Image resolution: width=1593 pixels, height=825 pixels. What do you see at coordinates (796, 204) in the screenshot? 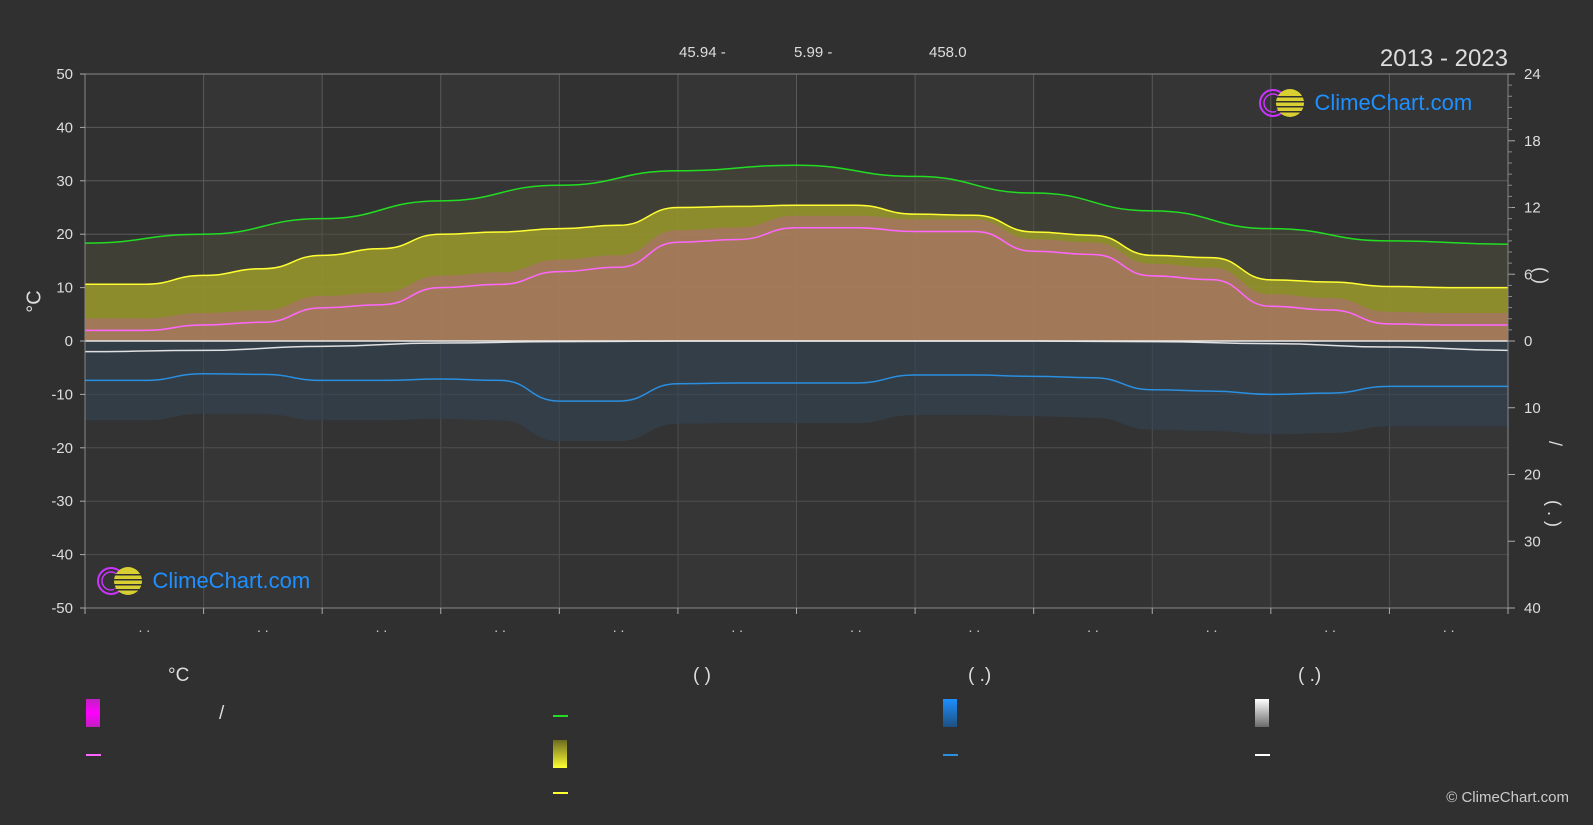
I see `series-line-daylight` at bounding box center [796, 204].